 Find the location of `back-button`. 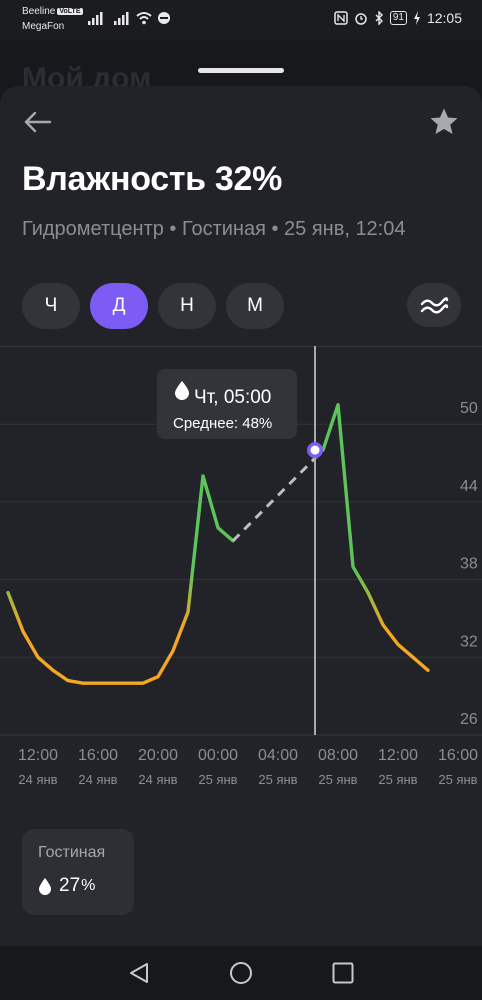

back-button is located at coordinates (38, 122).